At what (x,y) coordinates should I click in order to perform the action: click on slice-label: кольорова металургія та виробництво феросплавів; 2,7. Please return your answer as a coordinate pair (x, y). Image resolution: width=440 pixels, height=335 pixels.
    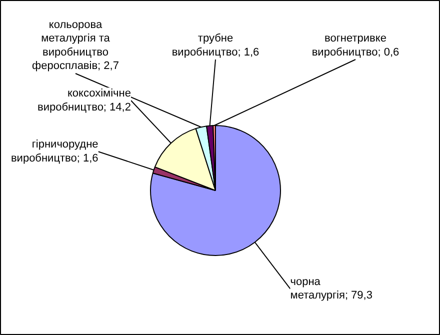
    Looking at the image, I should click on (75, 45).